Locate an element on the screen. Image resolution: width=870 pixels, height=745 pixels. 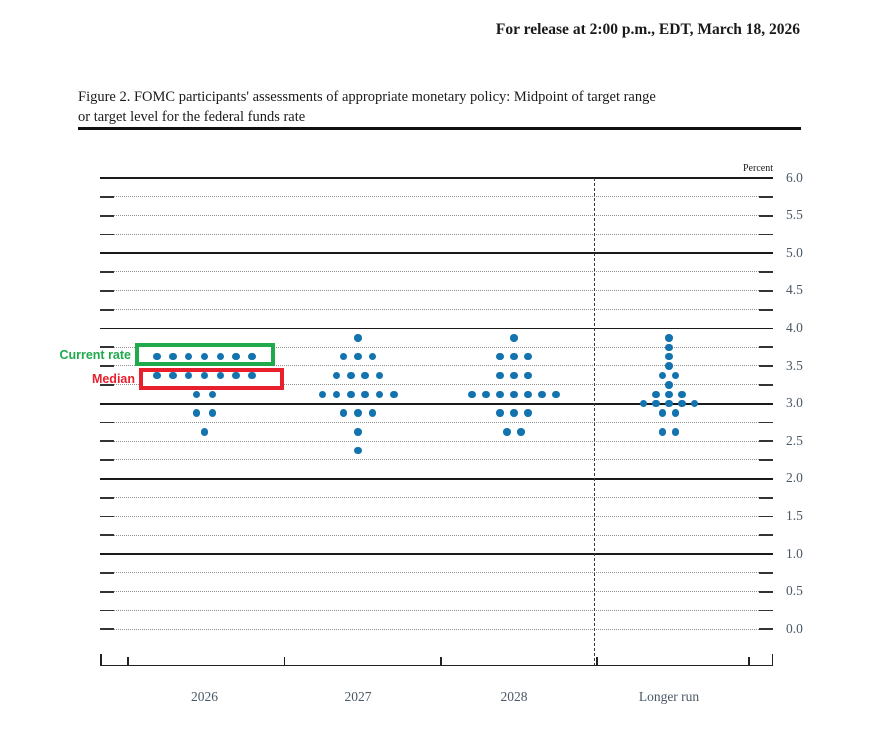
gridline-dotted-1.50 is located at coordinates (436, 516).